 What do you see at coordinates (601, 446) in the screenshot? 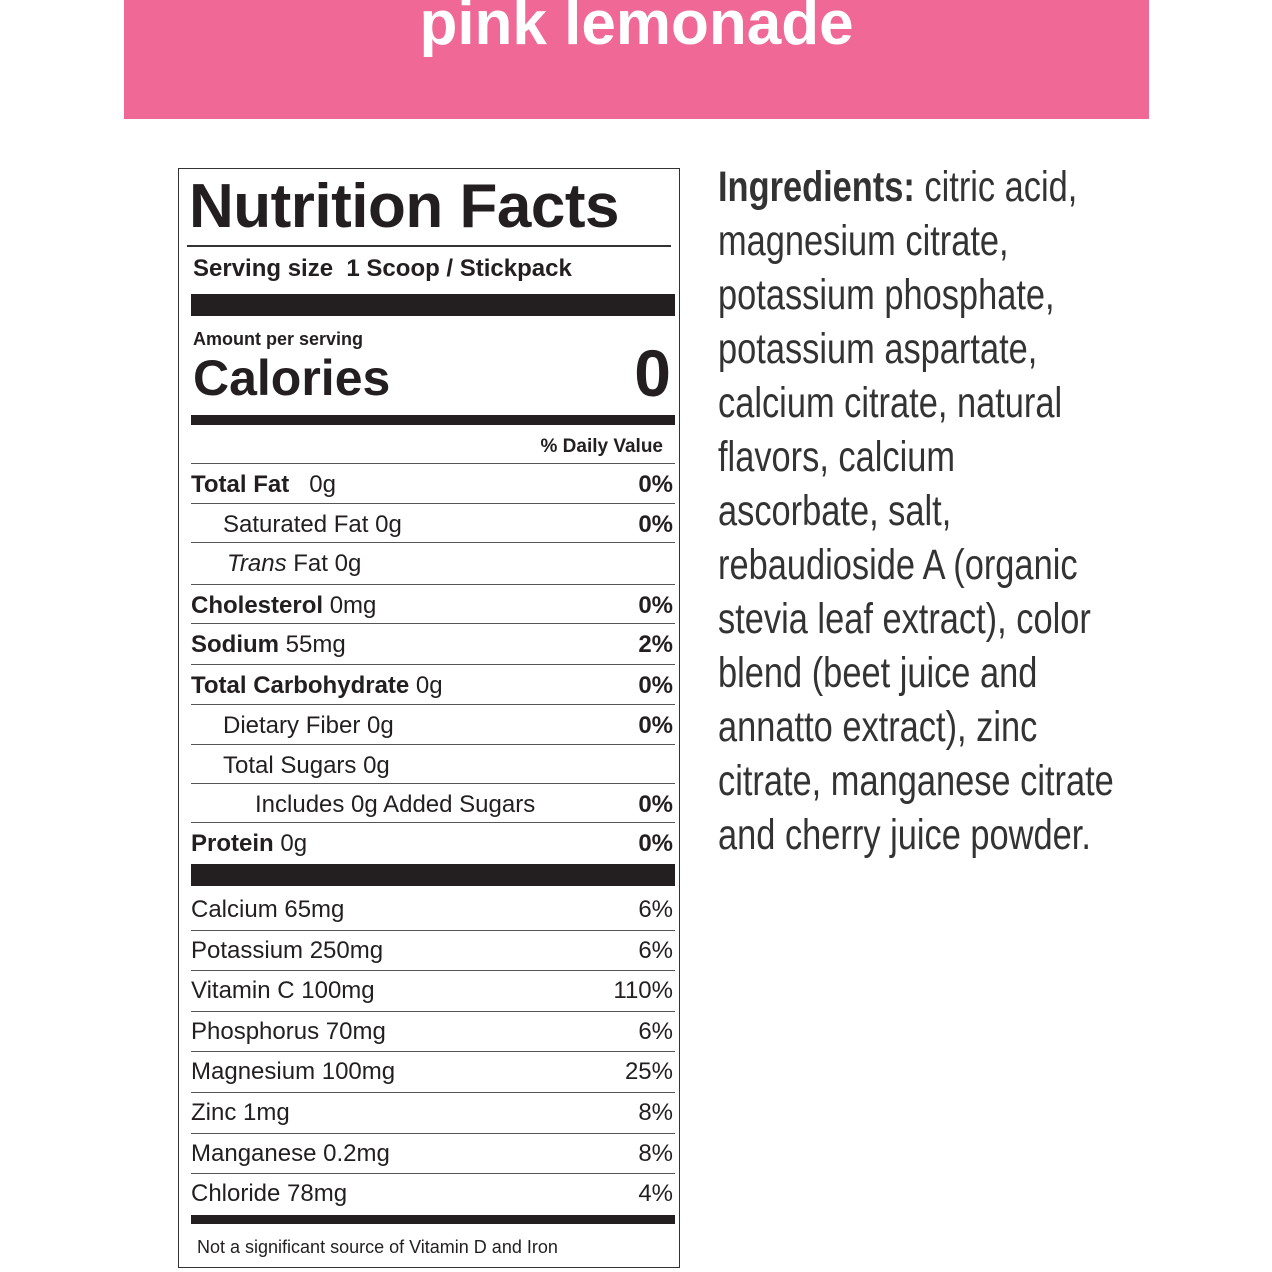
I see `daily-value-header: % Daily Value` at bounding box center [601, 446].